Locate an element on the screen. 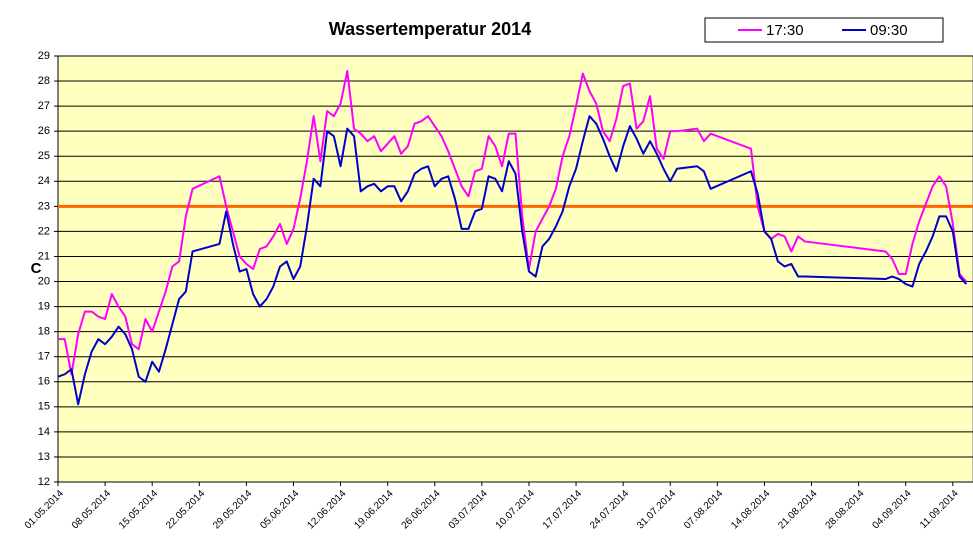 The width and height of the screenshot is (973, 554). y-tick-label: 15 is located at coordinates (44, 407).